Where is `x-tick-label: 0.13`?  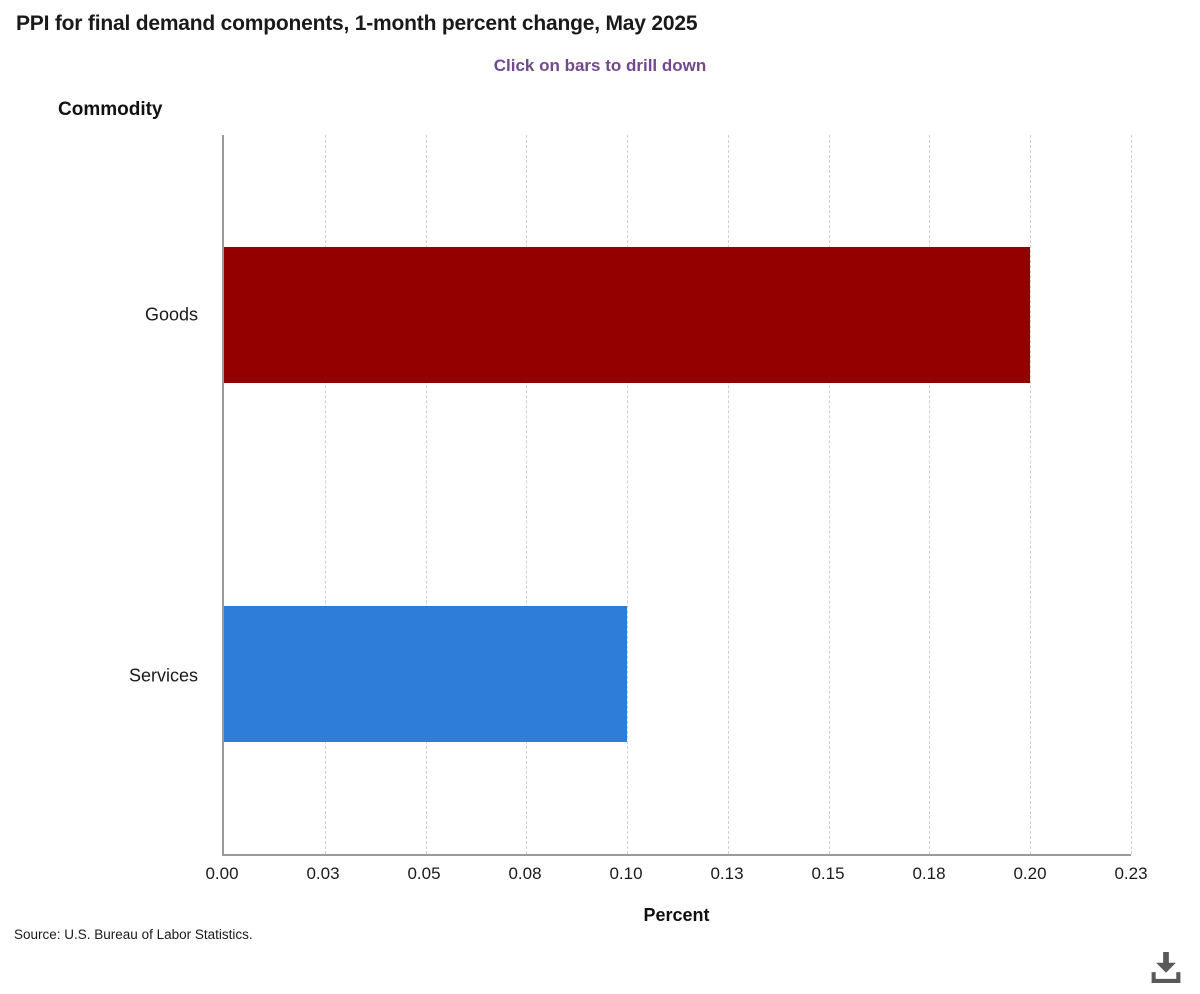
x-tick-label: 0.13 is located at coordinates (727, 873).